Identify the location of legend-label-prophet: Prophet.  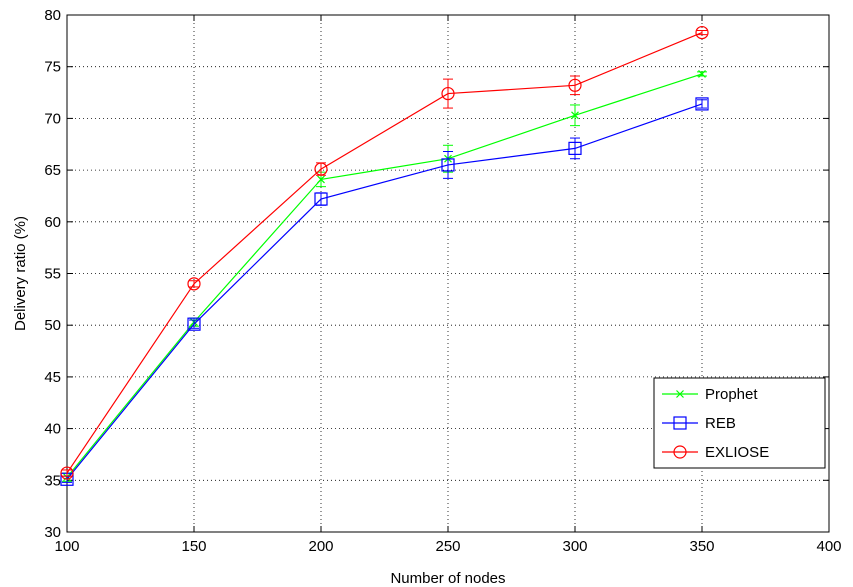
(731, 394).